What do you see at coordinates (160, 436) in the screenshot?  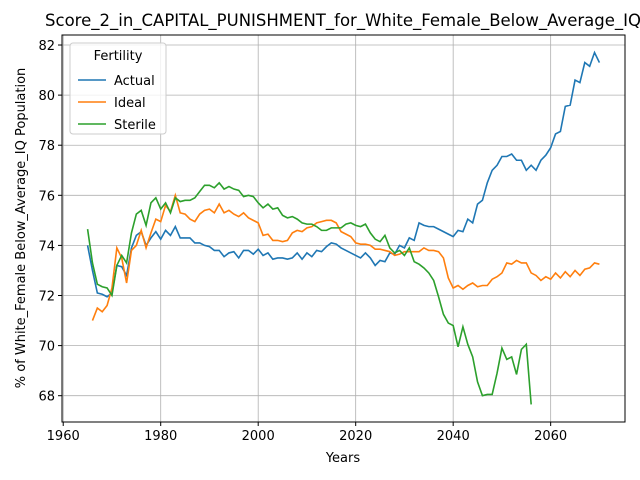 I see `x-tick-label: 1980` at bounding box center [160, 436].